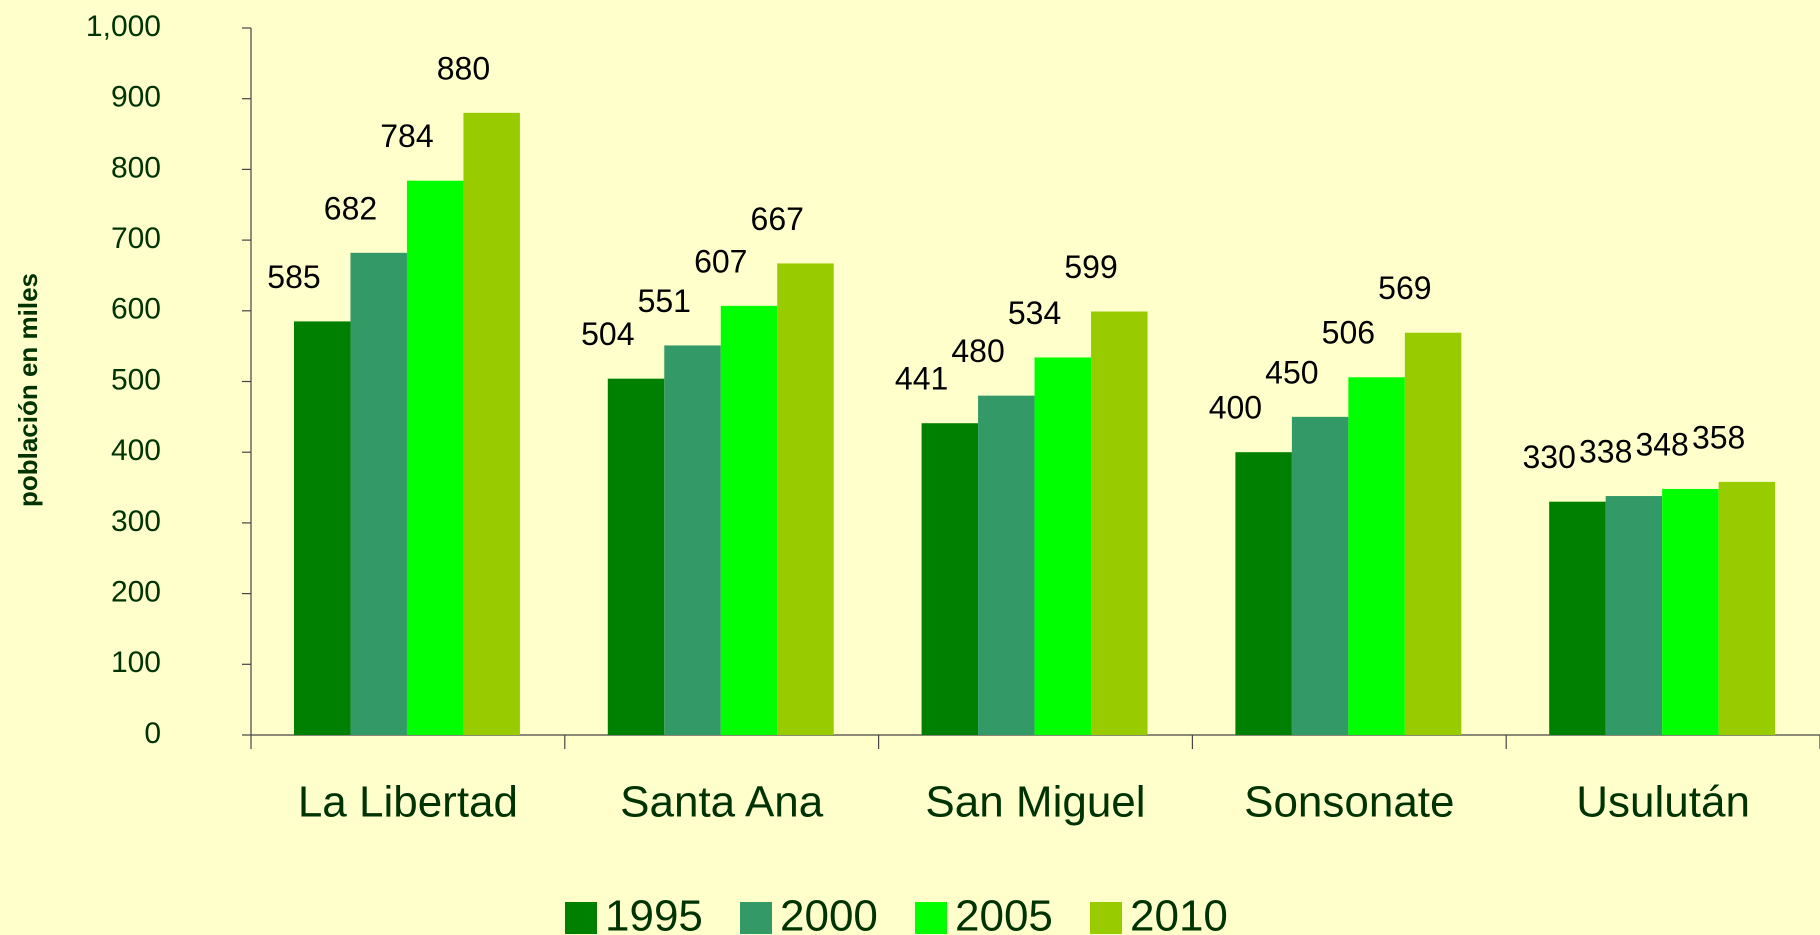 The height and width of the screenshot is (935, 1820). Describe the element at coordinates (921, 379) in the screenshot. I see `value-label: 441` at that location.